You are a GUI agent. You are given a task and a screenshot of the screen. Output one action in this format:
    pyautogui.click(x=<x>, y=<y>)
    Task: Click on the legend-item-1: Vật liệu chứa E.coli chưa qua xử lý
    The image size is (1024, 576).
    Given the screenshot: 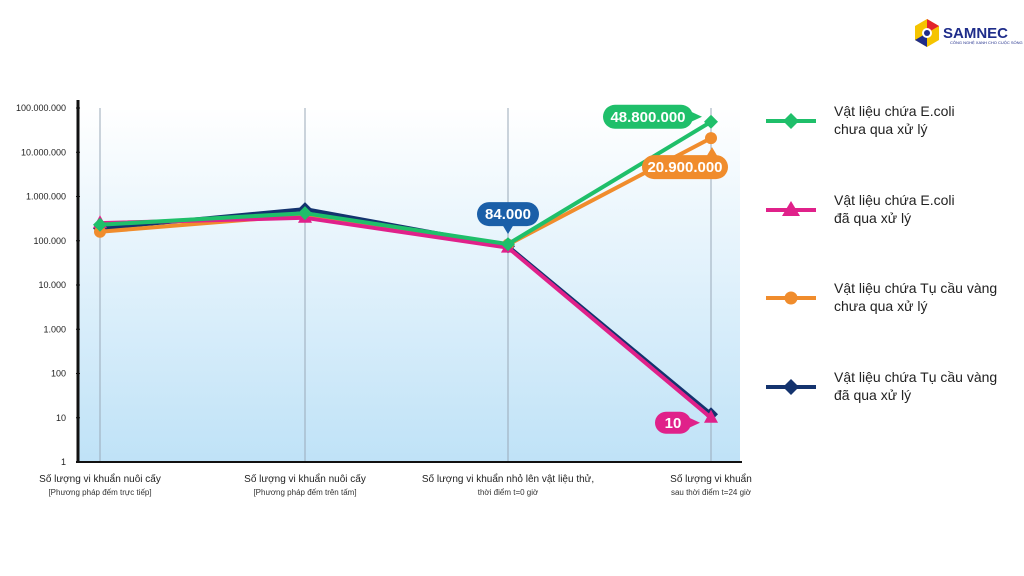 What is the action you would take?
    pyautogui.click(x=860, y=120)
    